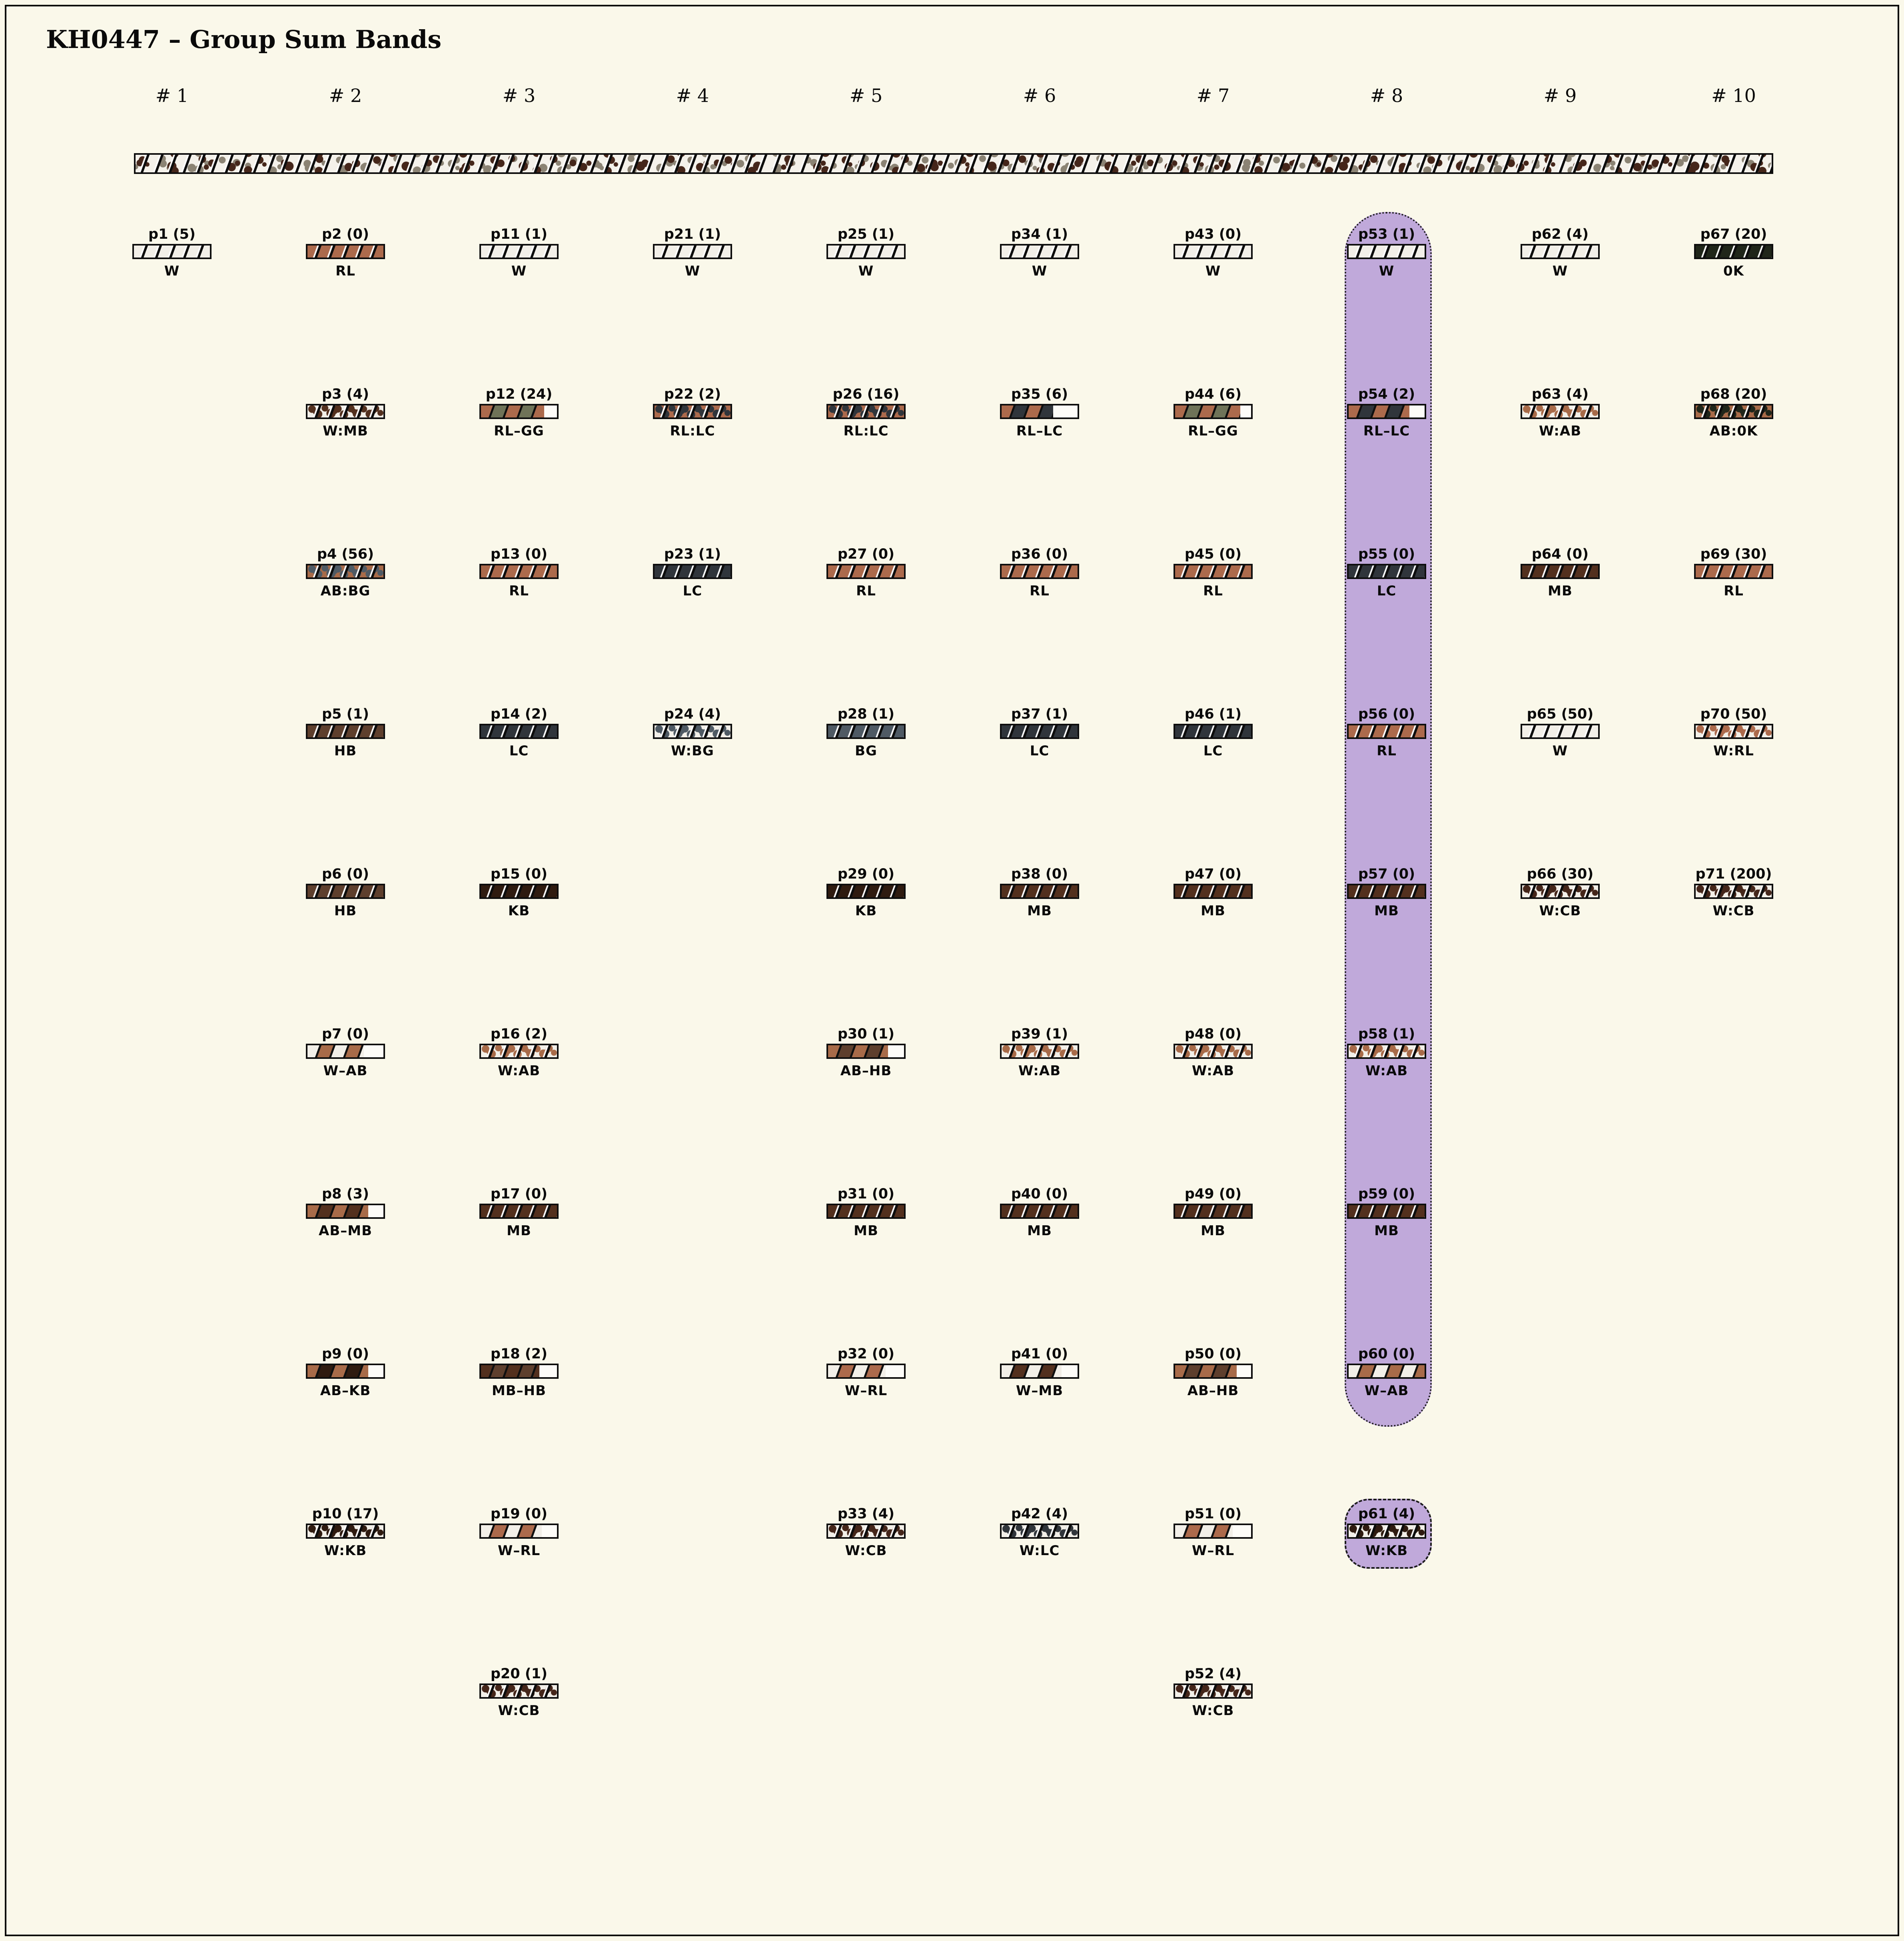 The height and width of the screenshot is (1941, 1904). I want to click on band-item-p4: p4 (56) AB:BG, so click(345, 572).